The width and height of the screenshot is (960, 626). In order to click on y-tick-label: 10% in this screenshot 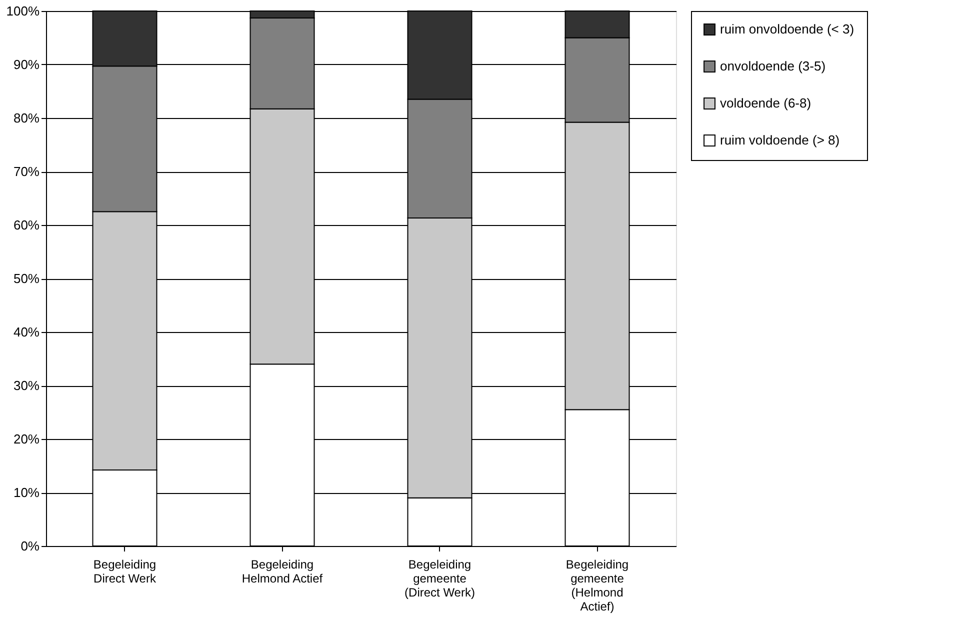, I will do `click(26, 492)`.